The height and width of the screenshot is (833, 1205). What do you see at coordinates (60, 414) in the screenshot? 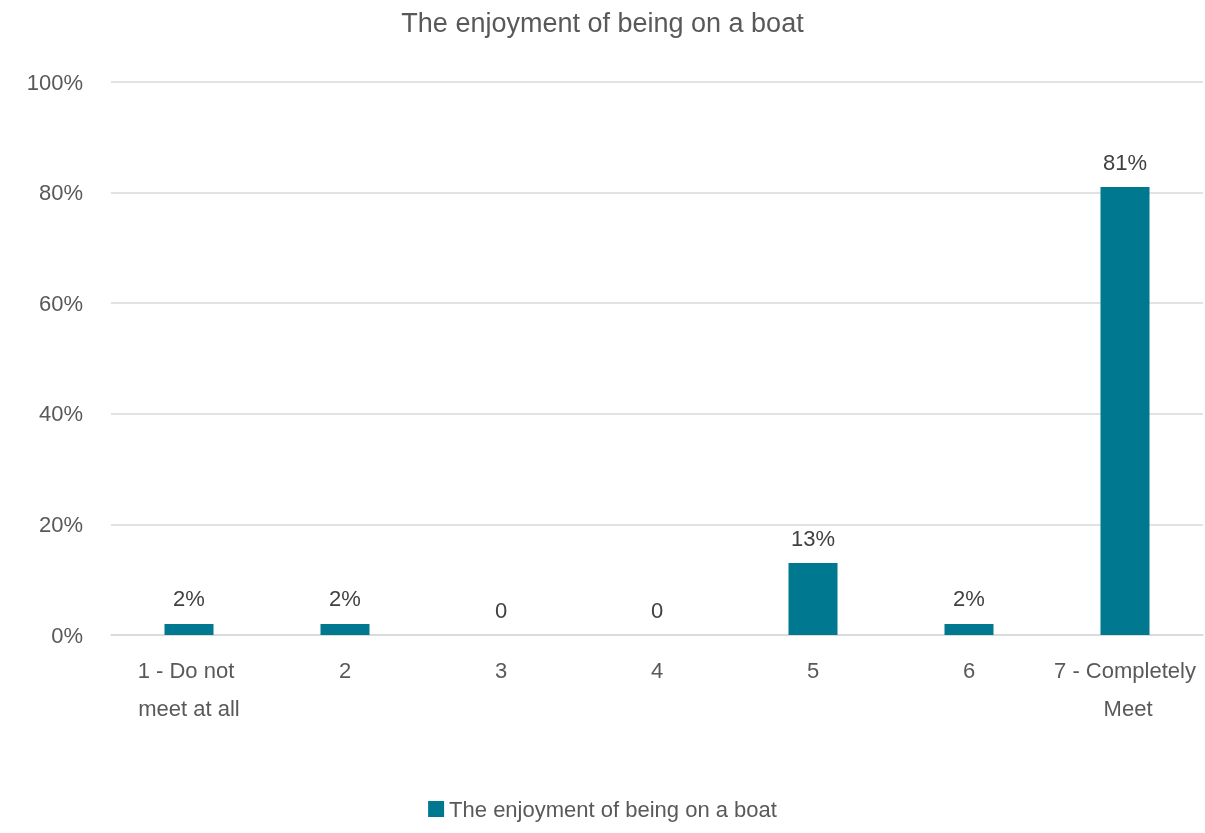
I see `y-tick-label: 40%` at bounding box center [60, 414].